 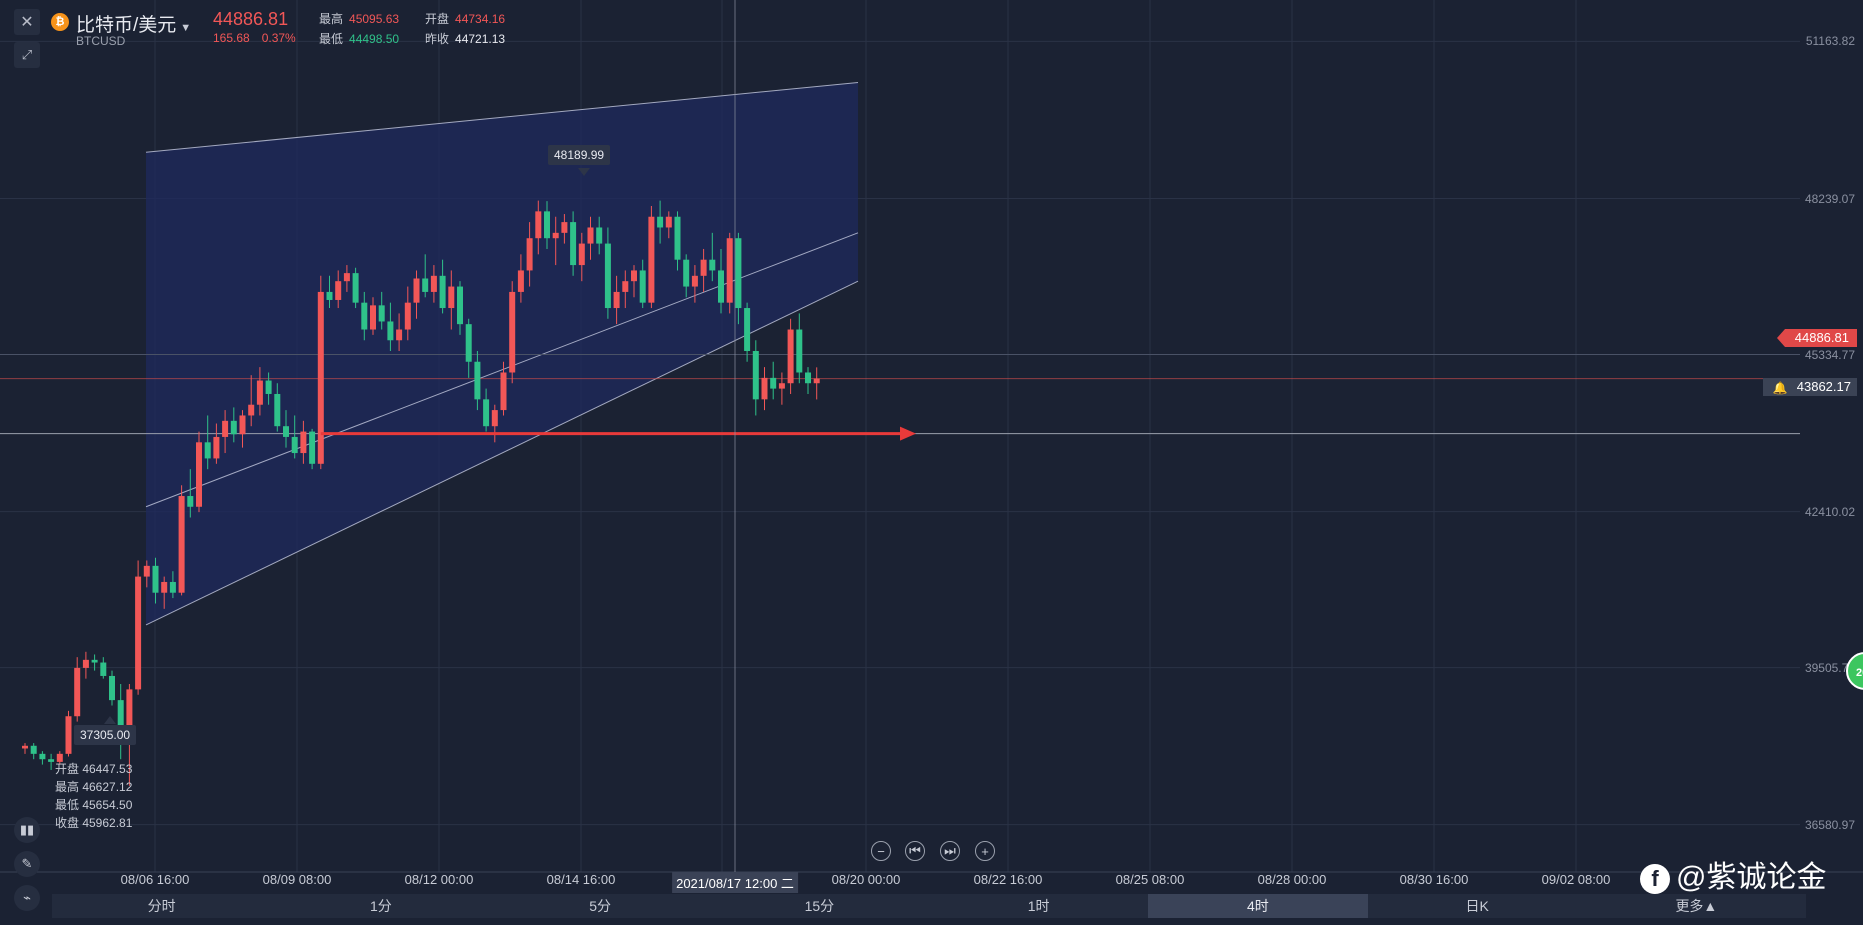 I want to click on x-tick-label: 08/09 08:00, so click(x=297, y=879).